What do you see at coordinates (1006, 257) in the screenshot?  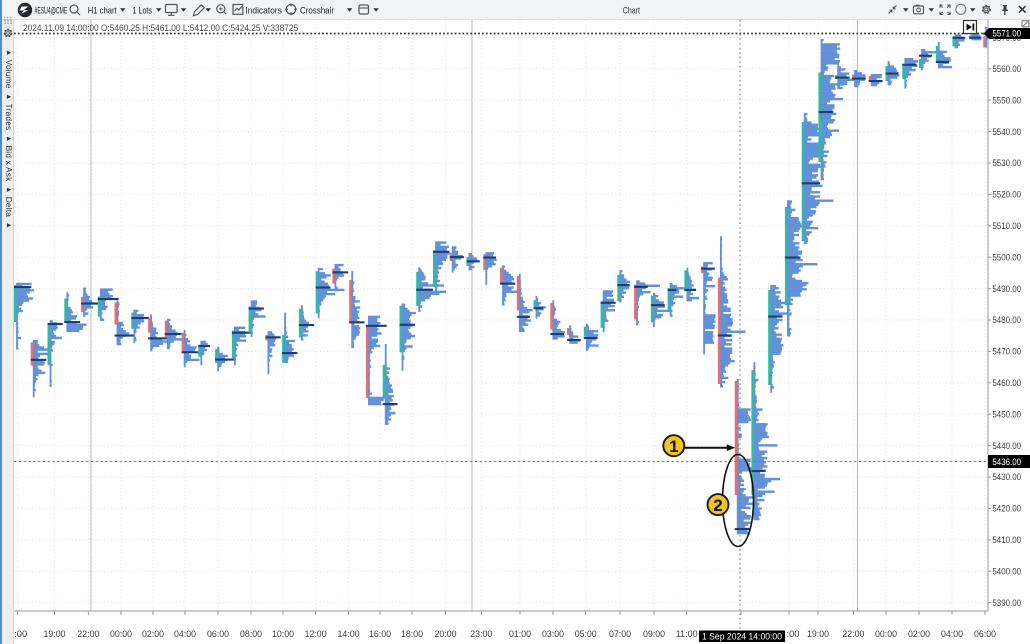 I see `svg-text: 5500.00` at bounding box center [1006, 257].